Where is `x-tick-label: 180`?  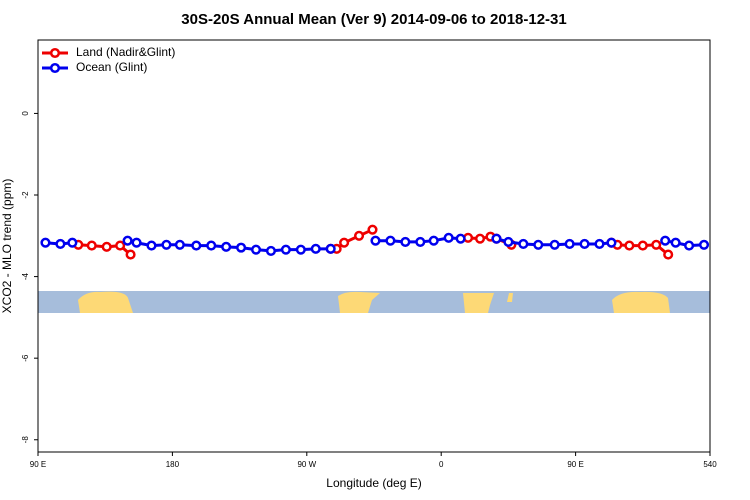
x-tick-label: 180 is located at coordinates (173, 464).